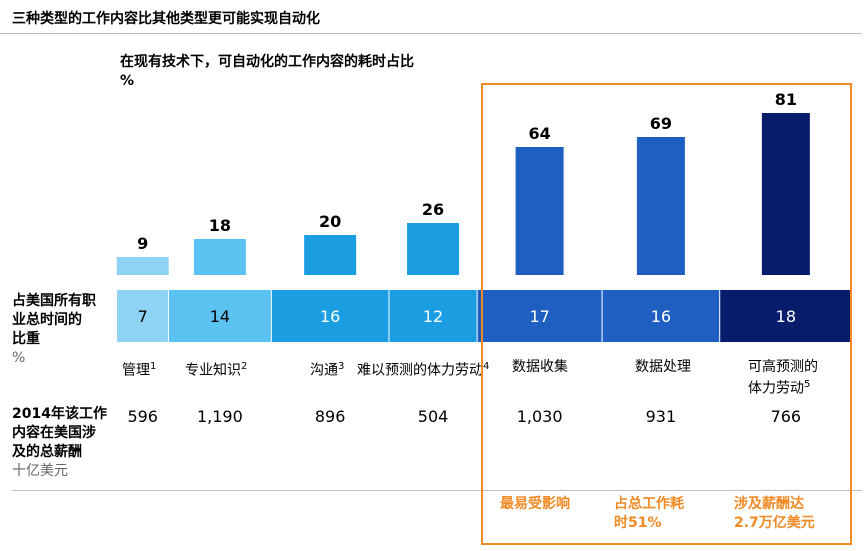  I want to click on category-name-4: 数据收集, so click(540, 367).